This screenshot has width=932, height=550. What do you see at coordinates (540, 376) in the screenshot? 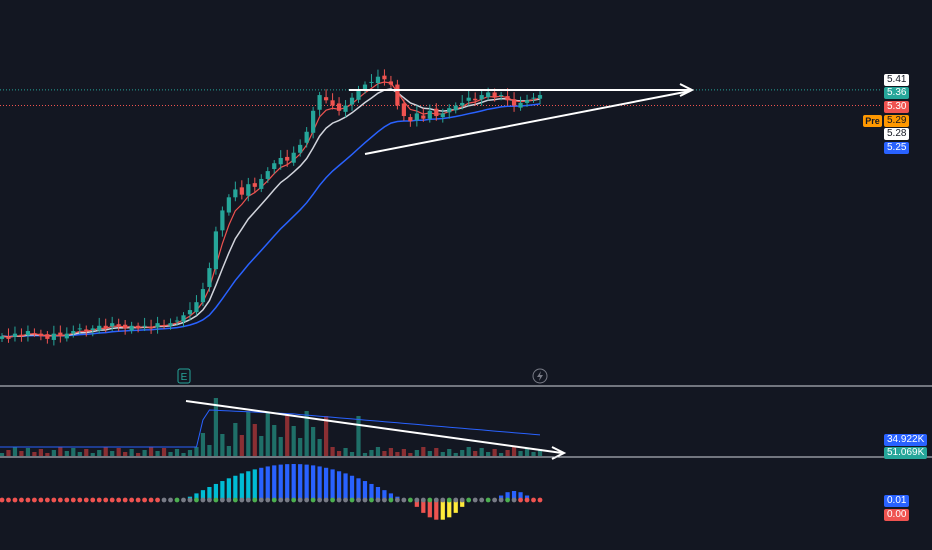
I see `lightning-icon` at bounding box center [540, 376].